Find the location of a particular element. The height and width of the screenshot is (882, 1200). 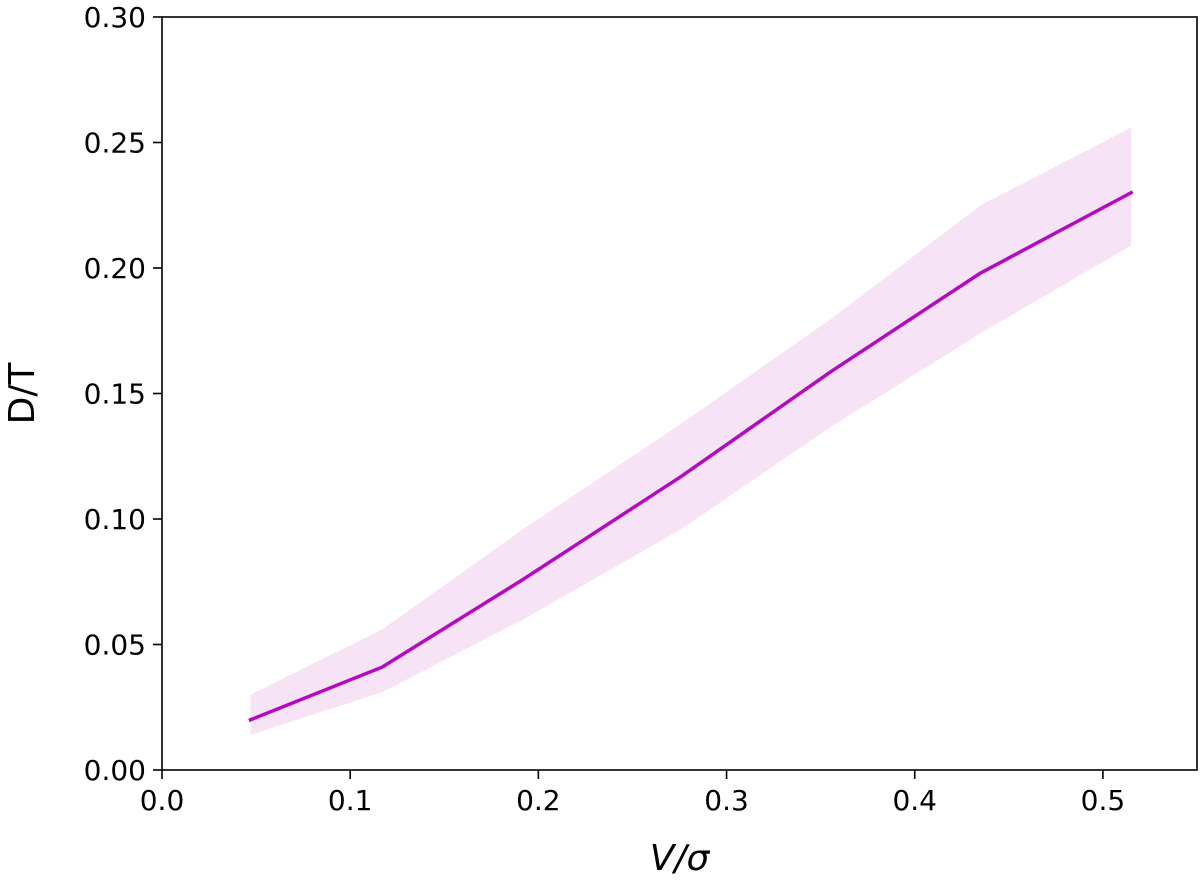

x-tick-label: 0.4 is located at coordinates (914, 800).